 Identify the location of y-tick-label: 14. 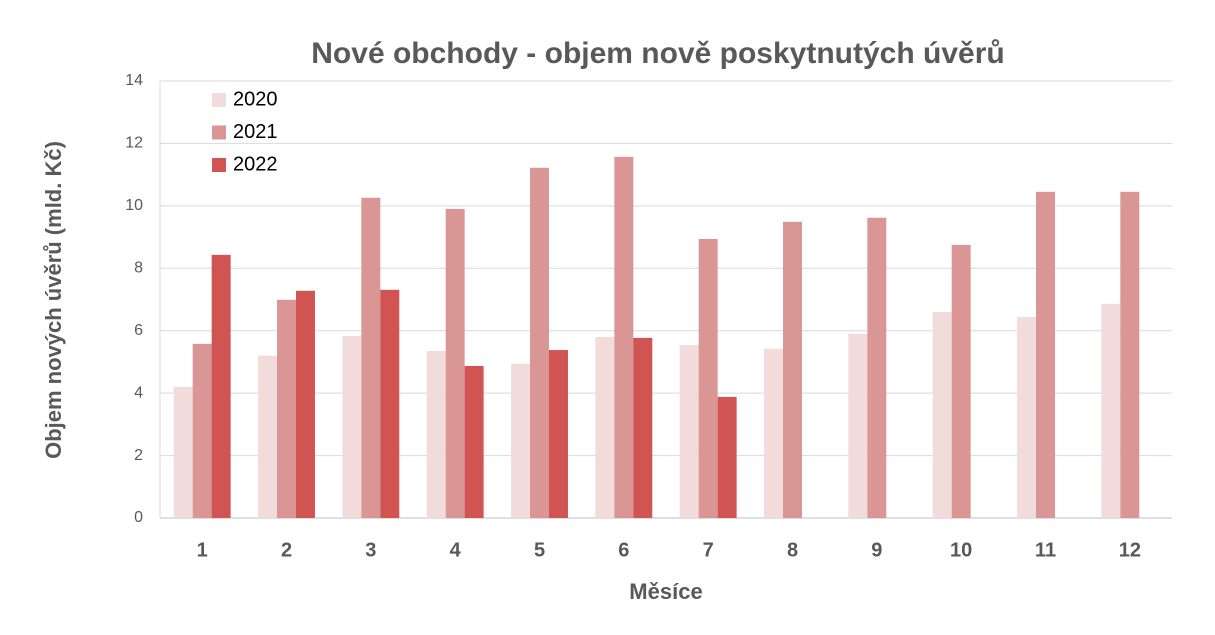
(134, 80).